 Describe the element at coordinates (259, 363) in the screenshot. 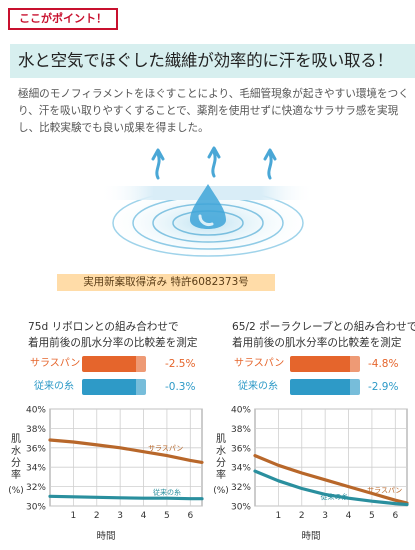

I see `bar-label-sarasapan-2: サラスパン` at that location.